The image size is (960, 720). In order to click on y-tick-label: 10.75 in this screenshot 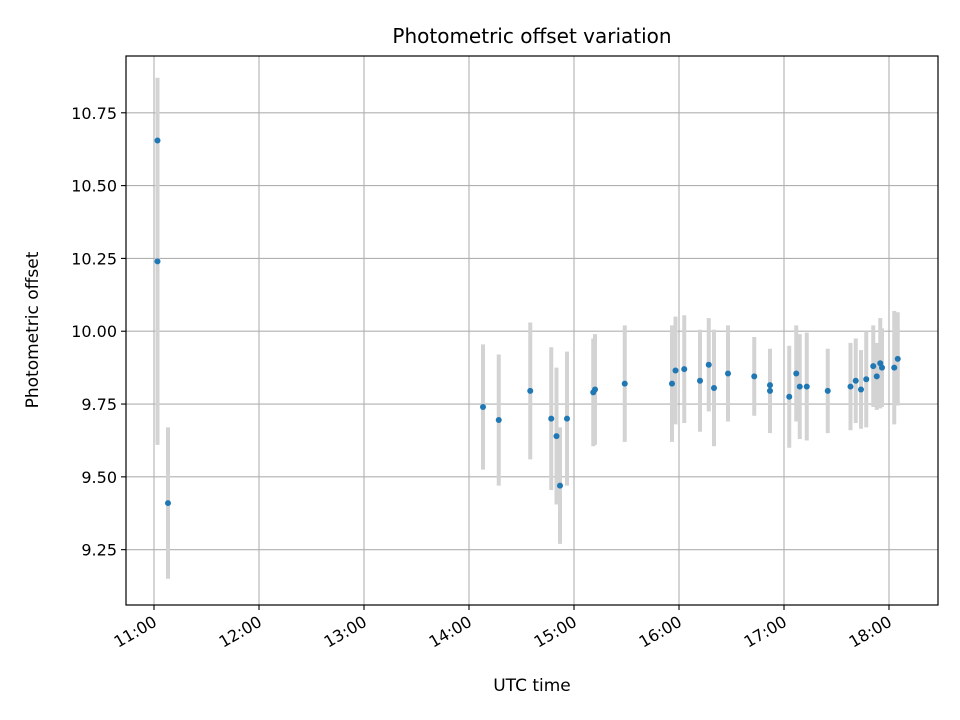, I will do `click(94, 113)`.